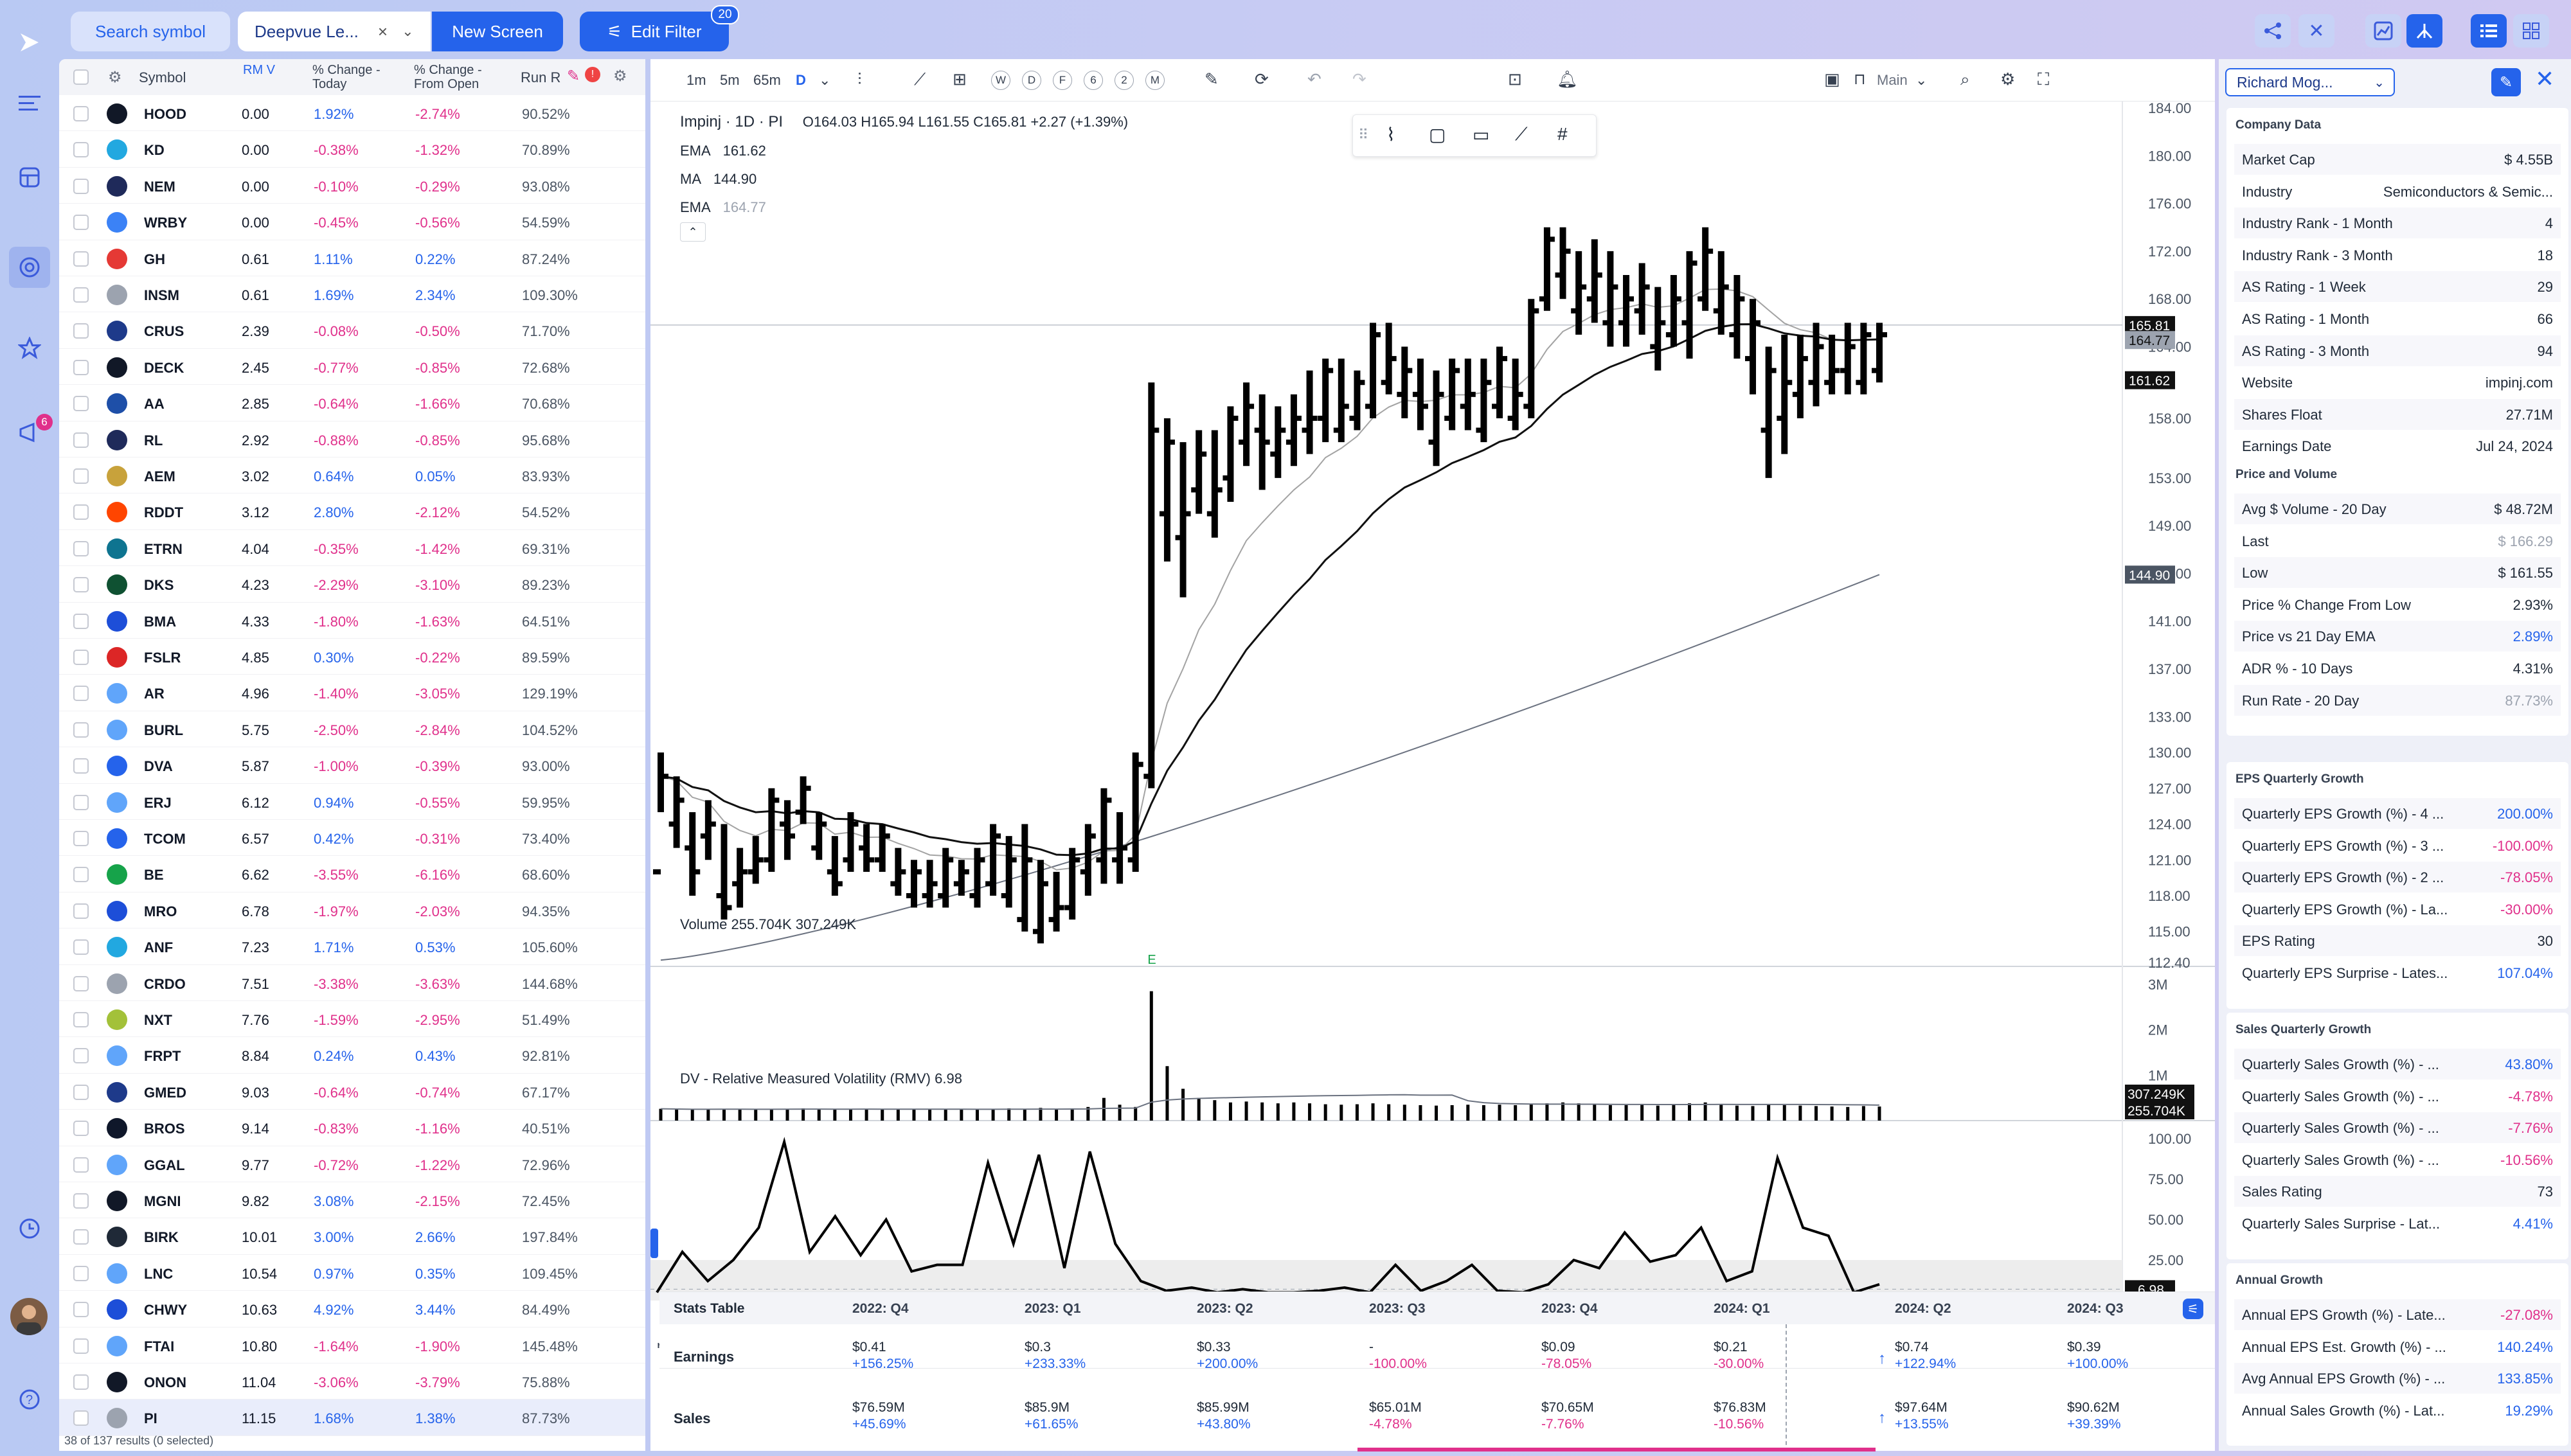 This screenshot has height=1456, width=2571. What do you see at coordinates (155, 404) in the screenshot?
I see `symbol-ticker: AA` at bounding box center [155, 404].